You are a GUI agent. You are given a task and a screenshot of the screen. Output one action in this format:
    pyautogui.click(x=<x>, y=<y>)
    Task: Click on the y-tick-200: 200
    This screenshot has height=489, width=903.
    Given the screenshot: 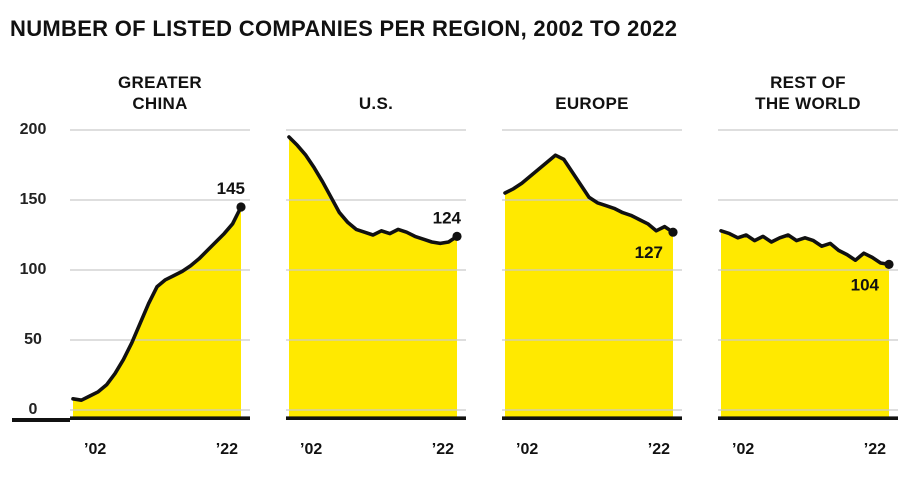 What is the action you would take?
    pyautogui.click(x=33, y=129)
    